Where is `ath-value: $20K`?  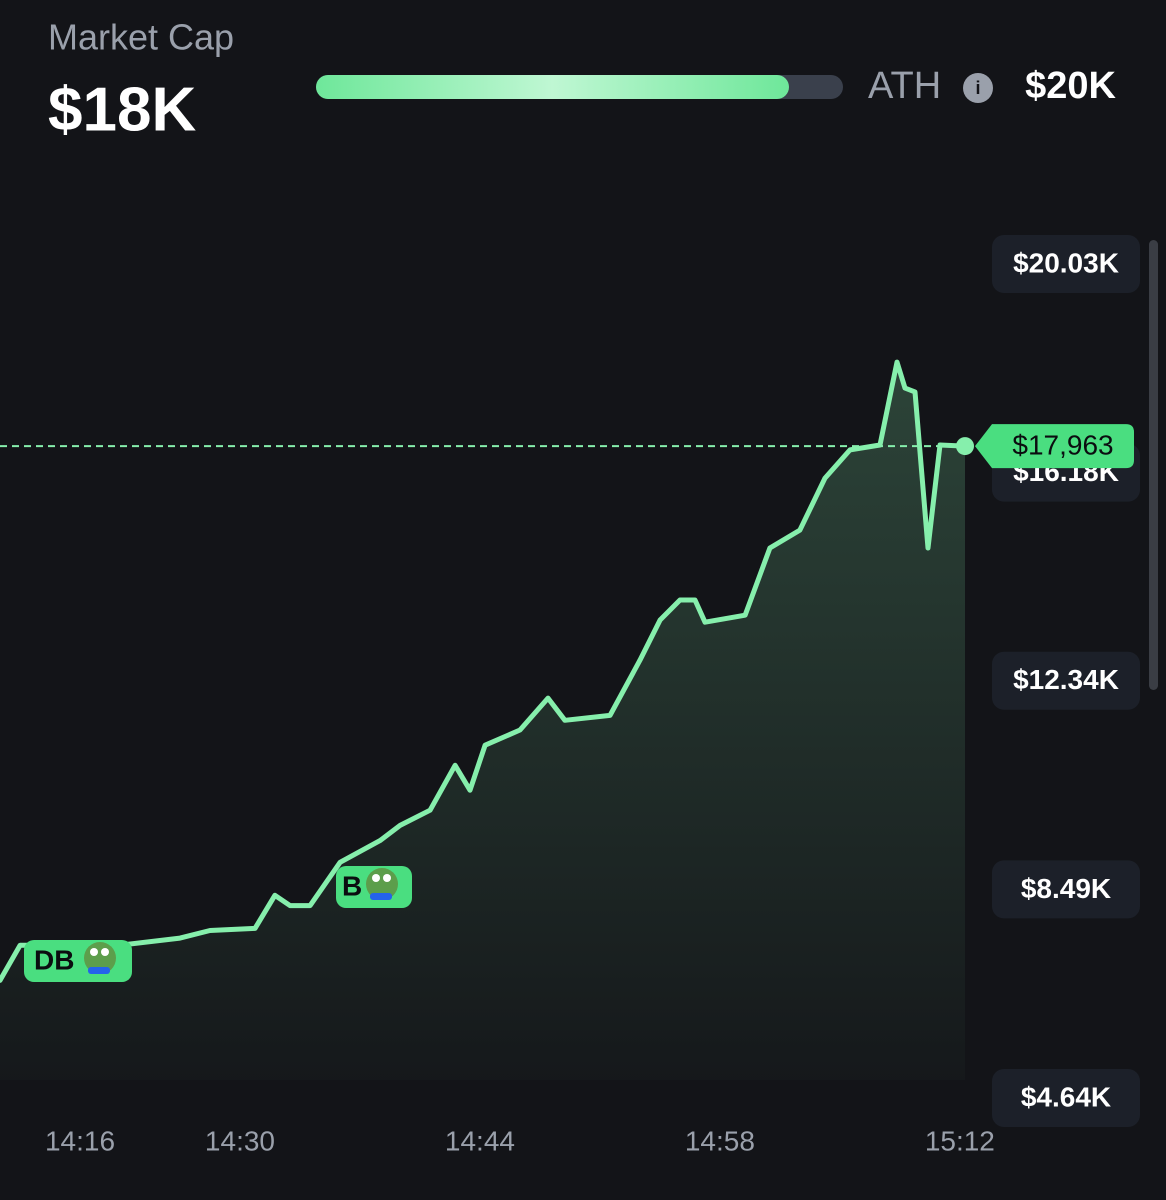
ath-value: $20K is located at coordinates (1070, 86).